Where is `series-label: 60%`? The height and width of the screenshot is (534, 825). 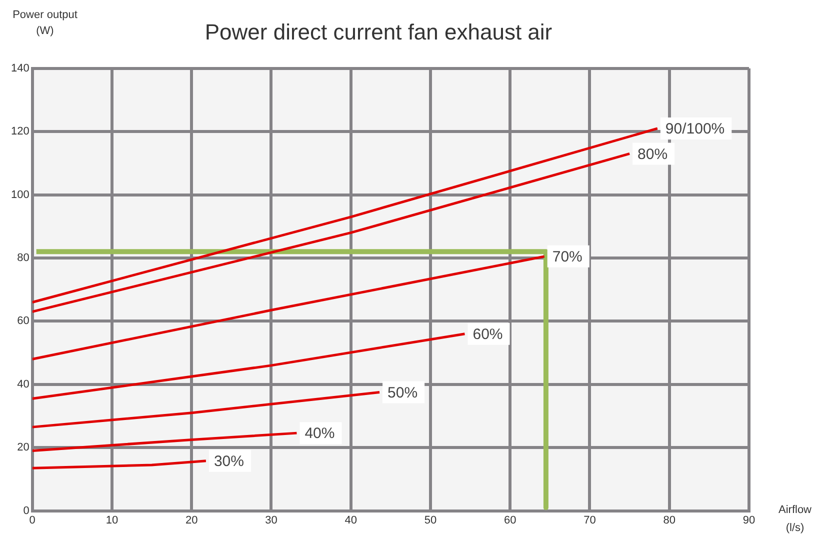
series-label: 60% is located at coordinates (487, 334).